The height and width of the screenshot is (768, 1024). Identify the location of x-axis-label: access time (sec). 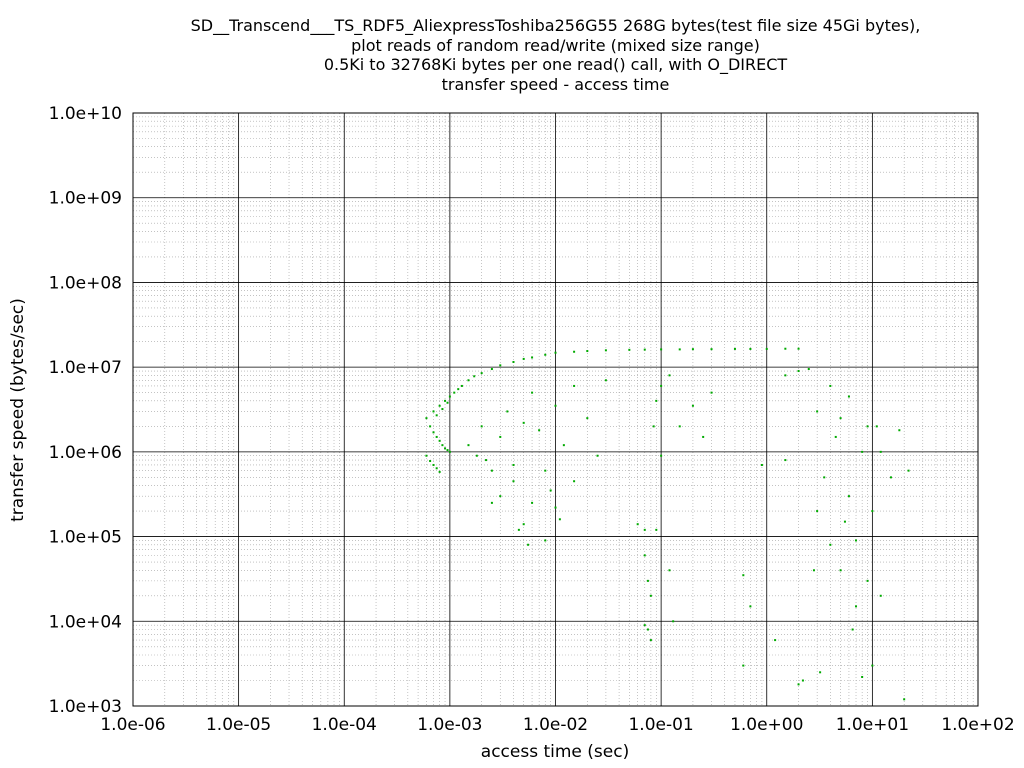
(555, 752).